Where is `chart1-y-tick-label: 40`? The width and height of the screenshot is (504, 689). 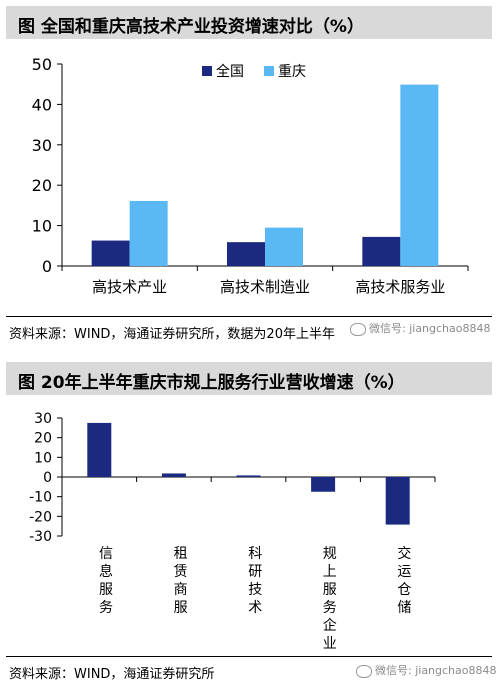
chart1-y-tick-label: 40 is located at coordinates (42, 104).